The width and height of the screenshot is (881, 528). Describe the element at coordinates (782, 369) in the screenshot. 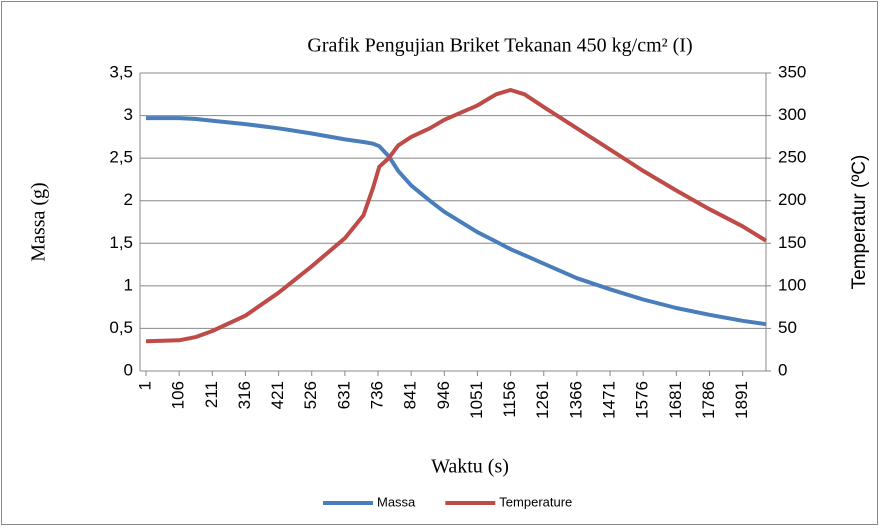

I see `y2-tick-label: 0` at that location.